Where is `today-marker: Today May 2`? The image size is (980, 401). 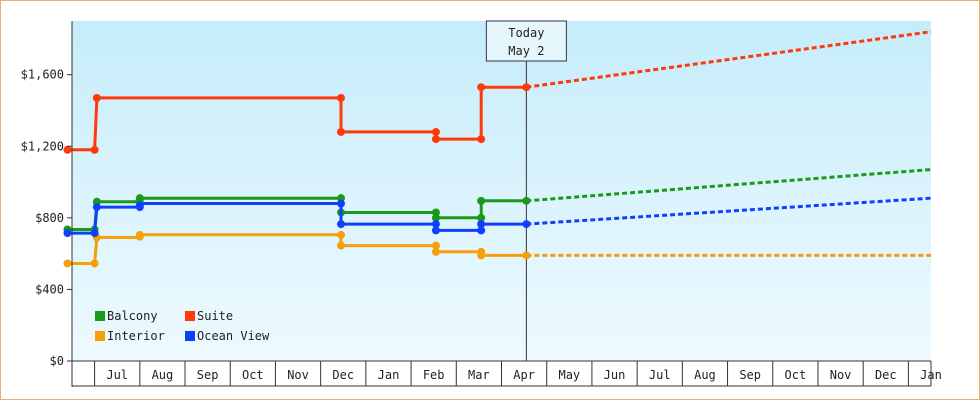
today-marker: Today May 2 is located at coordinates (526, 190).